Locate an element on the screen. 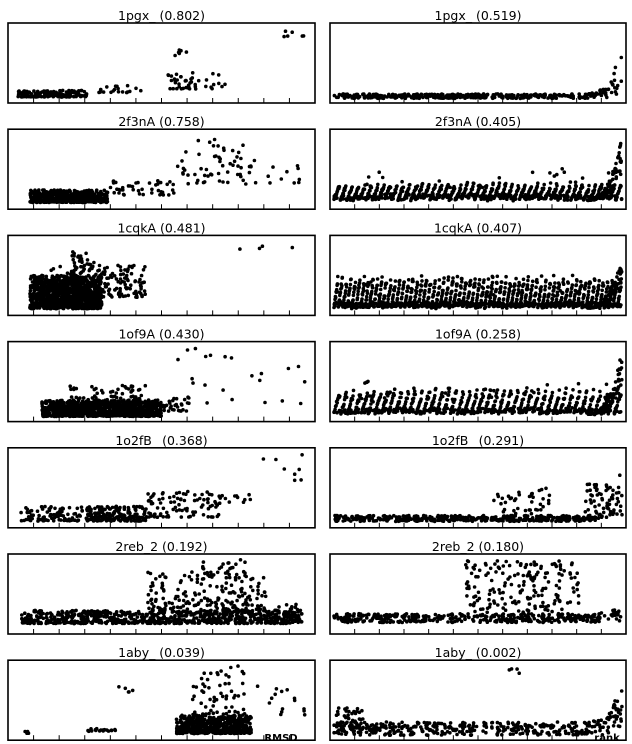 The image size is (632, 744). panel-title: 2f3nA (0.405) is located at coordinates (478, 121).